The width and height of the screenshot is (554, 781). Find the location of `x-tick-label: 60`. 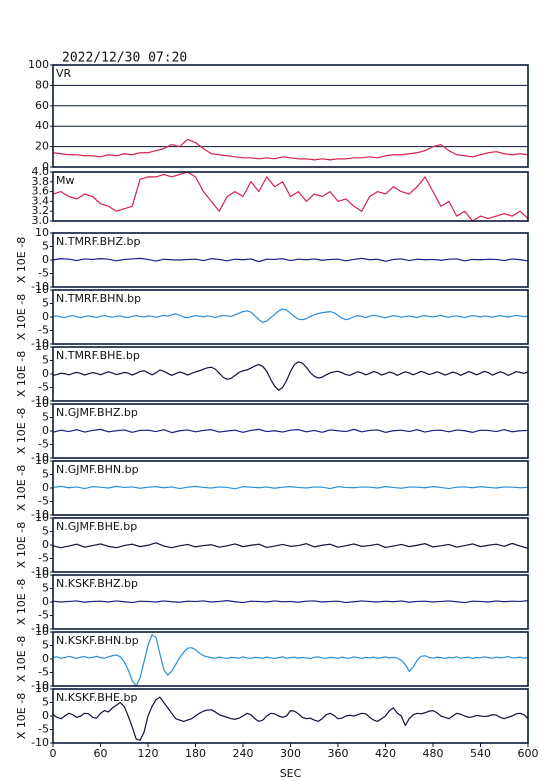

x-tick-label: 60 is located at coordinates (101, 753).